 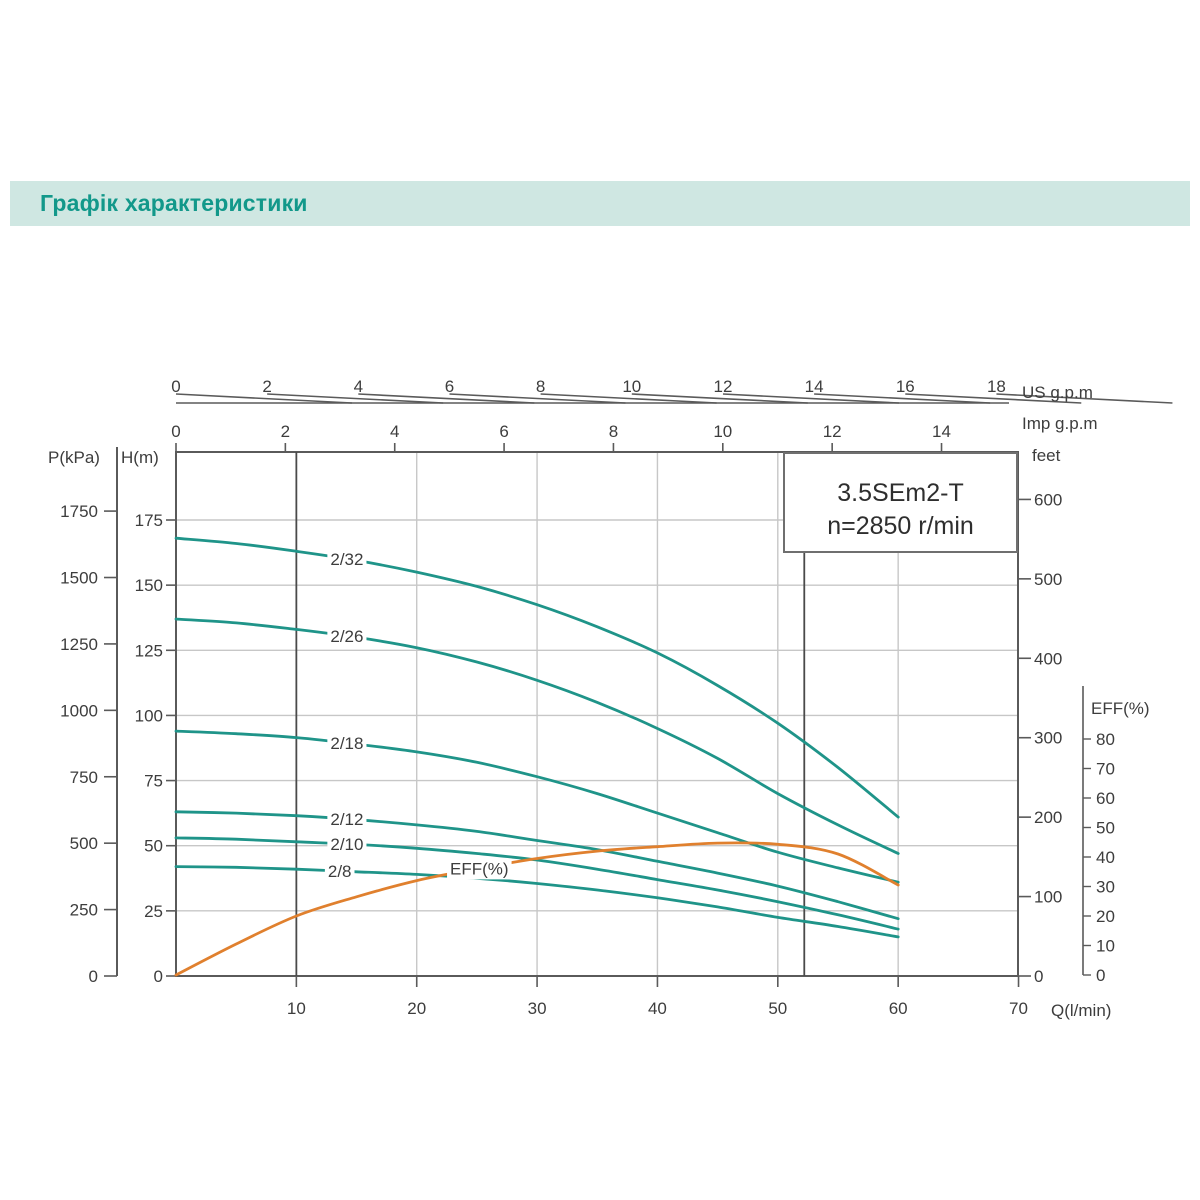 What do you see at coordinates (93, 976) in the screenshot?
I see `p-tick-label: 0` at bounding box center [93, 976].